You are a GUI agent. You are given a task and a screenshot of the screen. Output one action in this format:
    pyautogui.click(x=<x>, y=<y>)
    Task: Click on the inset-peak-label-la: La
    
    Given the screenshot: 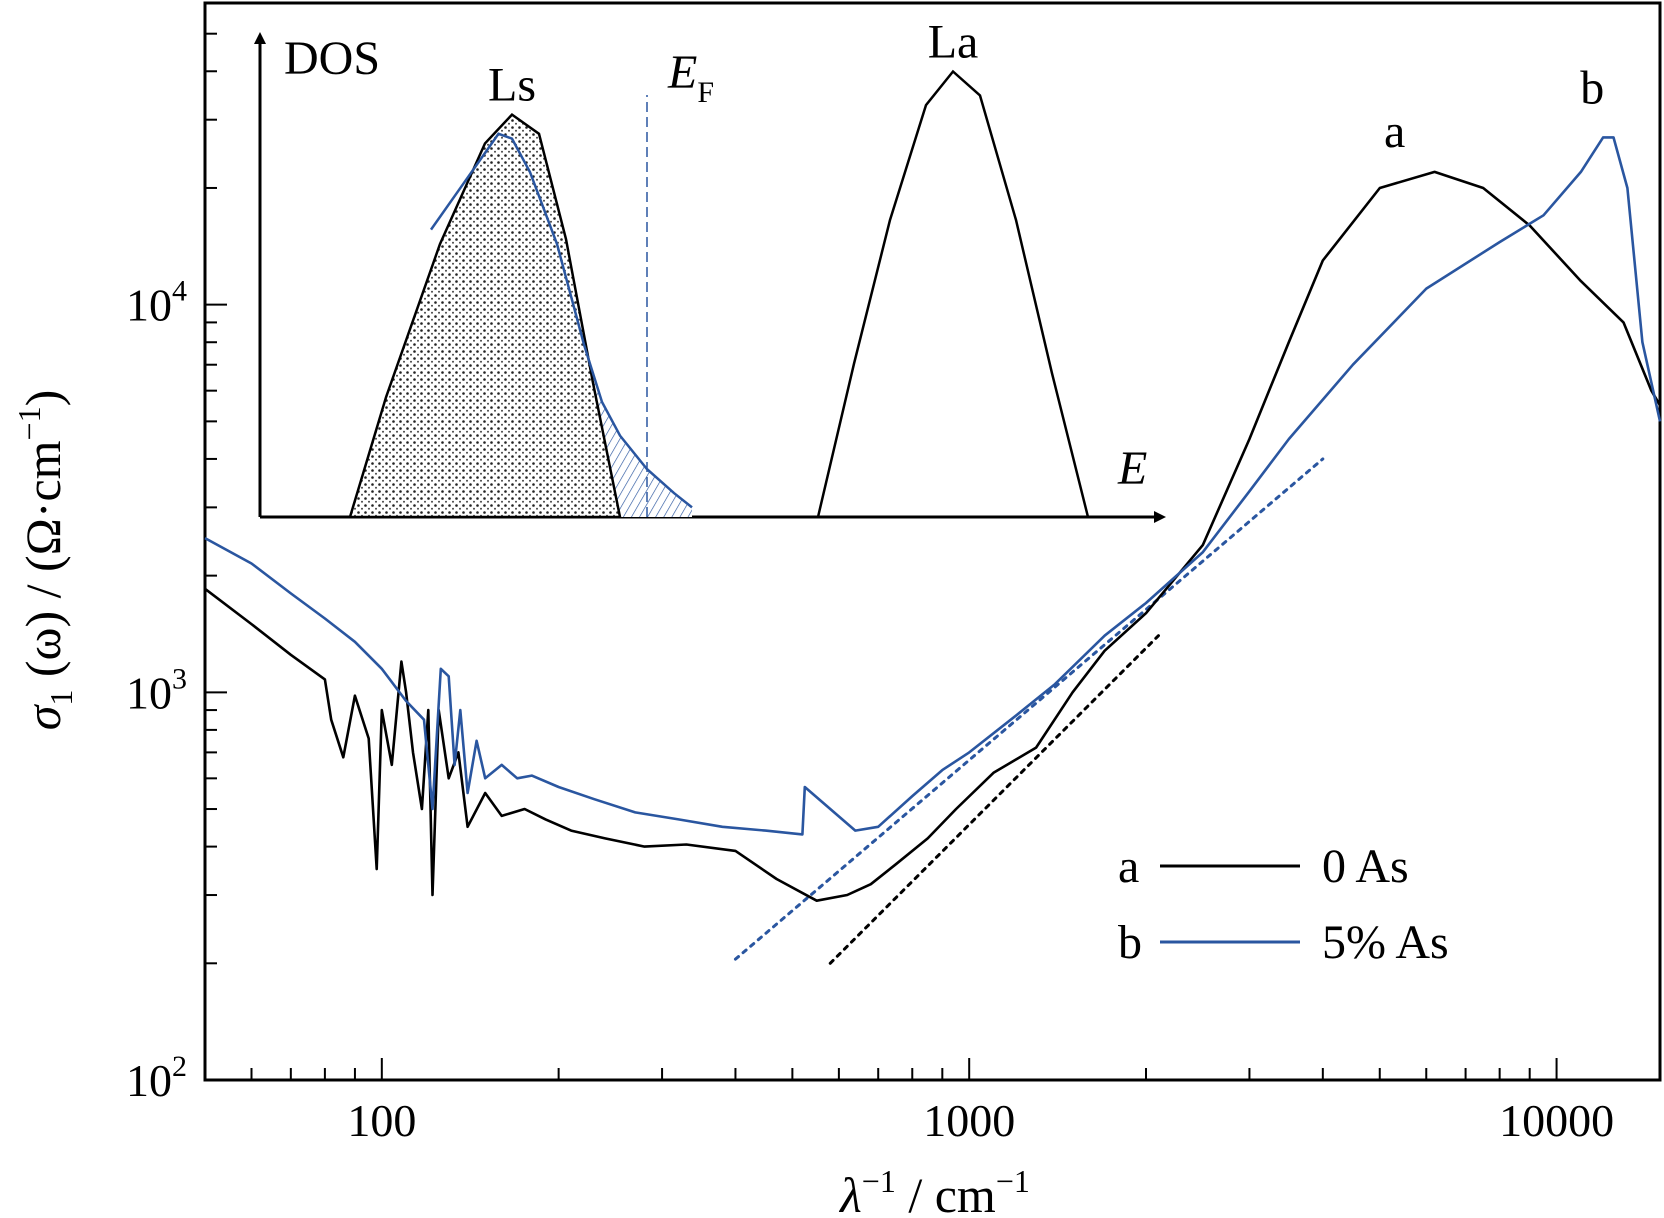 What is the action you would take?
    pyautogui.click(x=953, y=42)
    